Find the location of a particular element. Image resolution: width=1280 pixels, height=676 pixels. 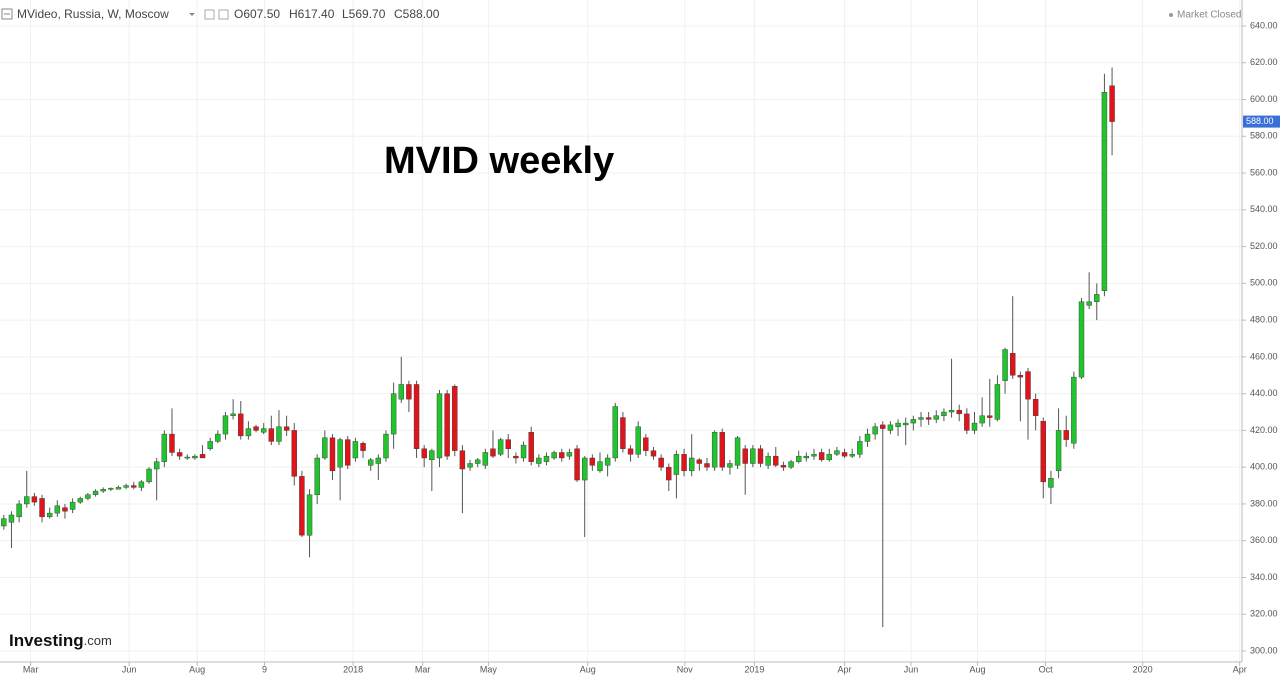

y-tick-label: 480.00 is located at coordinates (1264, 319).